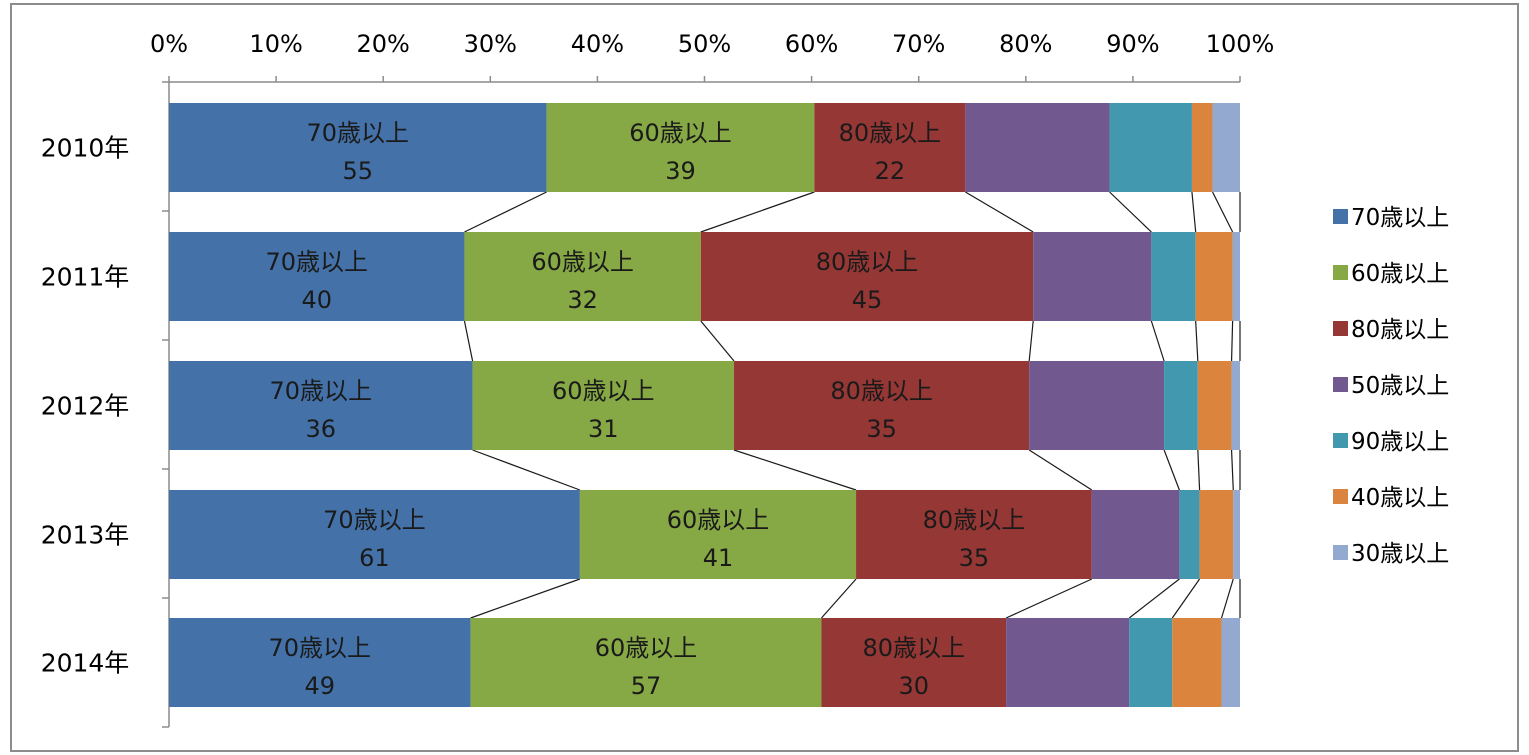 The height and width of the screenshot is (755, 1529). I want to click on data-label-value: 57, so click(646, 686).